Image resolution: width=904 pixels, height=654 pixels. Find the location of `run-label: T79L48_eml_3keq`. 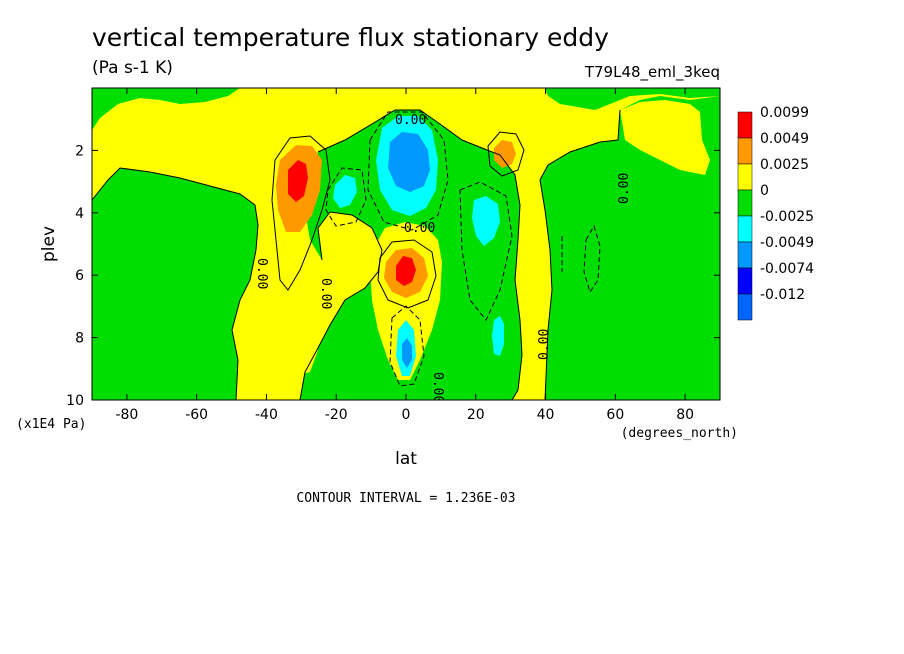

run-label: T79L48_eml_3keq is located at coordinates (652, 72).